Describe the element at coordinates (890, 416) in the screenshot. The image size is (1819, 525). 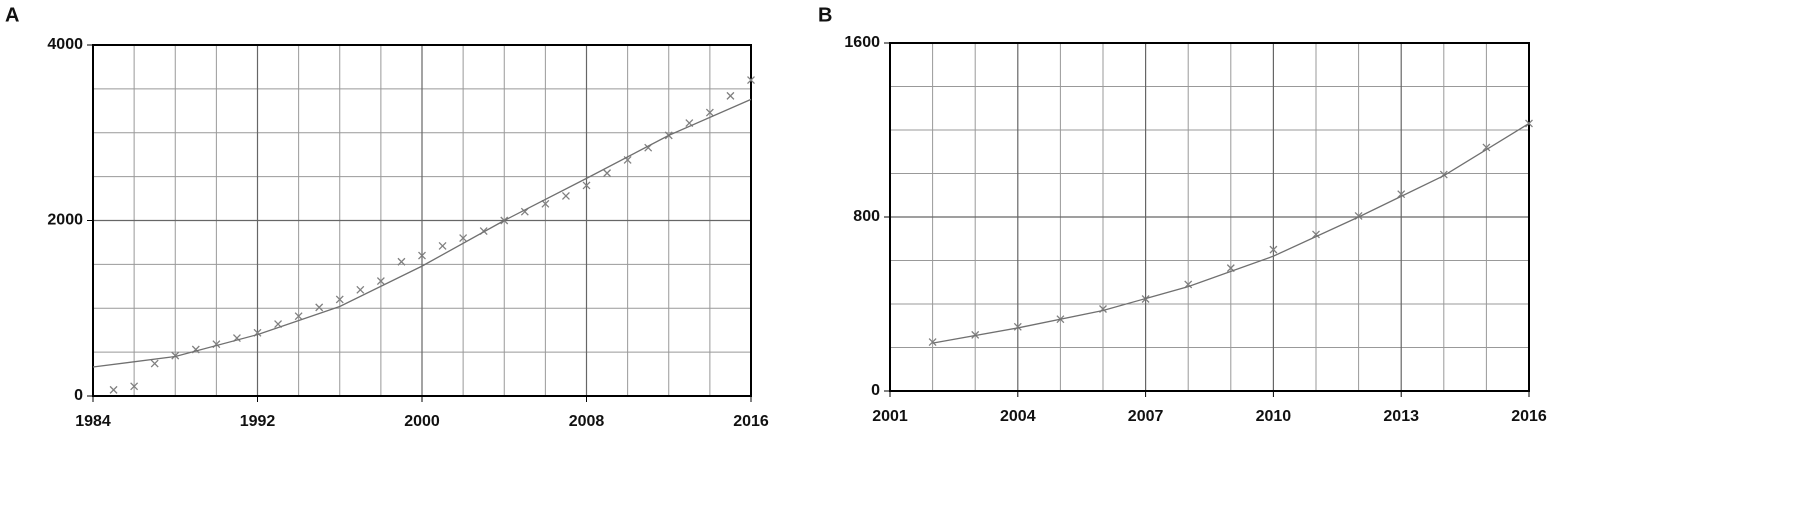
I see `x-tick-label: 2001` at that location.